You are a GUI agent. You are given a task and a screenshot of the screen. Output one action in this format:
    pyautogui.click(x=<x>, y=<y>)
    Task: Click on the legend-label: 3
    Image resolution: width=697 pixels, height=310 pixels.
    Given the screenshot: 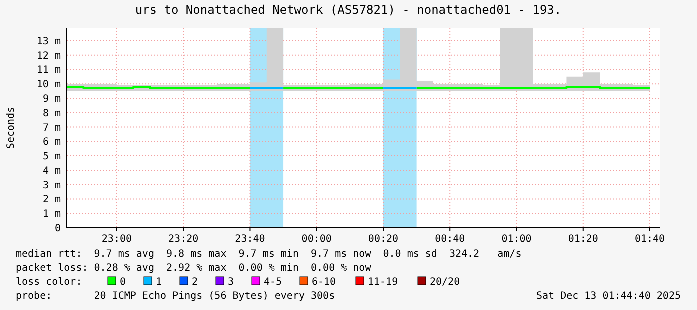 What is the action you would take?
    pyautogui.click(x=231, y=282)
    